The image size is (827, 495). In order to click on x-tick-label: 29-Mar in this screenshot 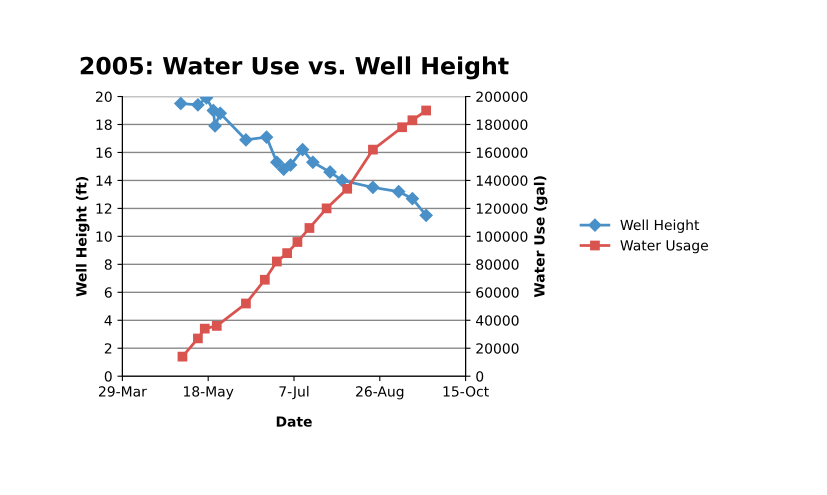, I will do `click(122, 391)`.